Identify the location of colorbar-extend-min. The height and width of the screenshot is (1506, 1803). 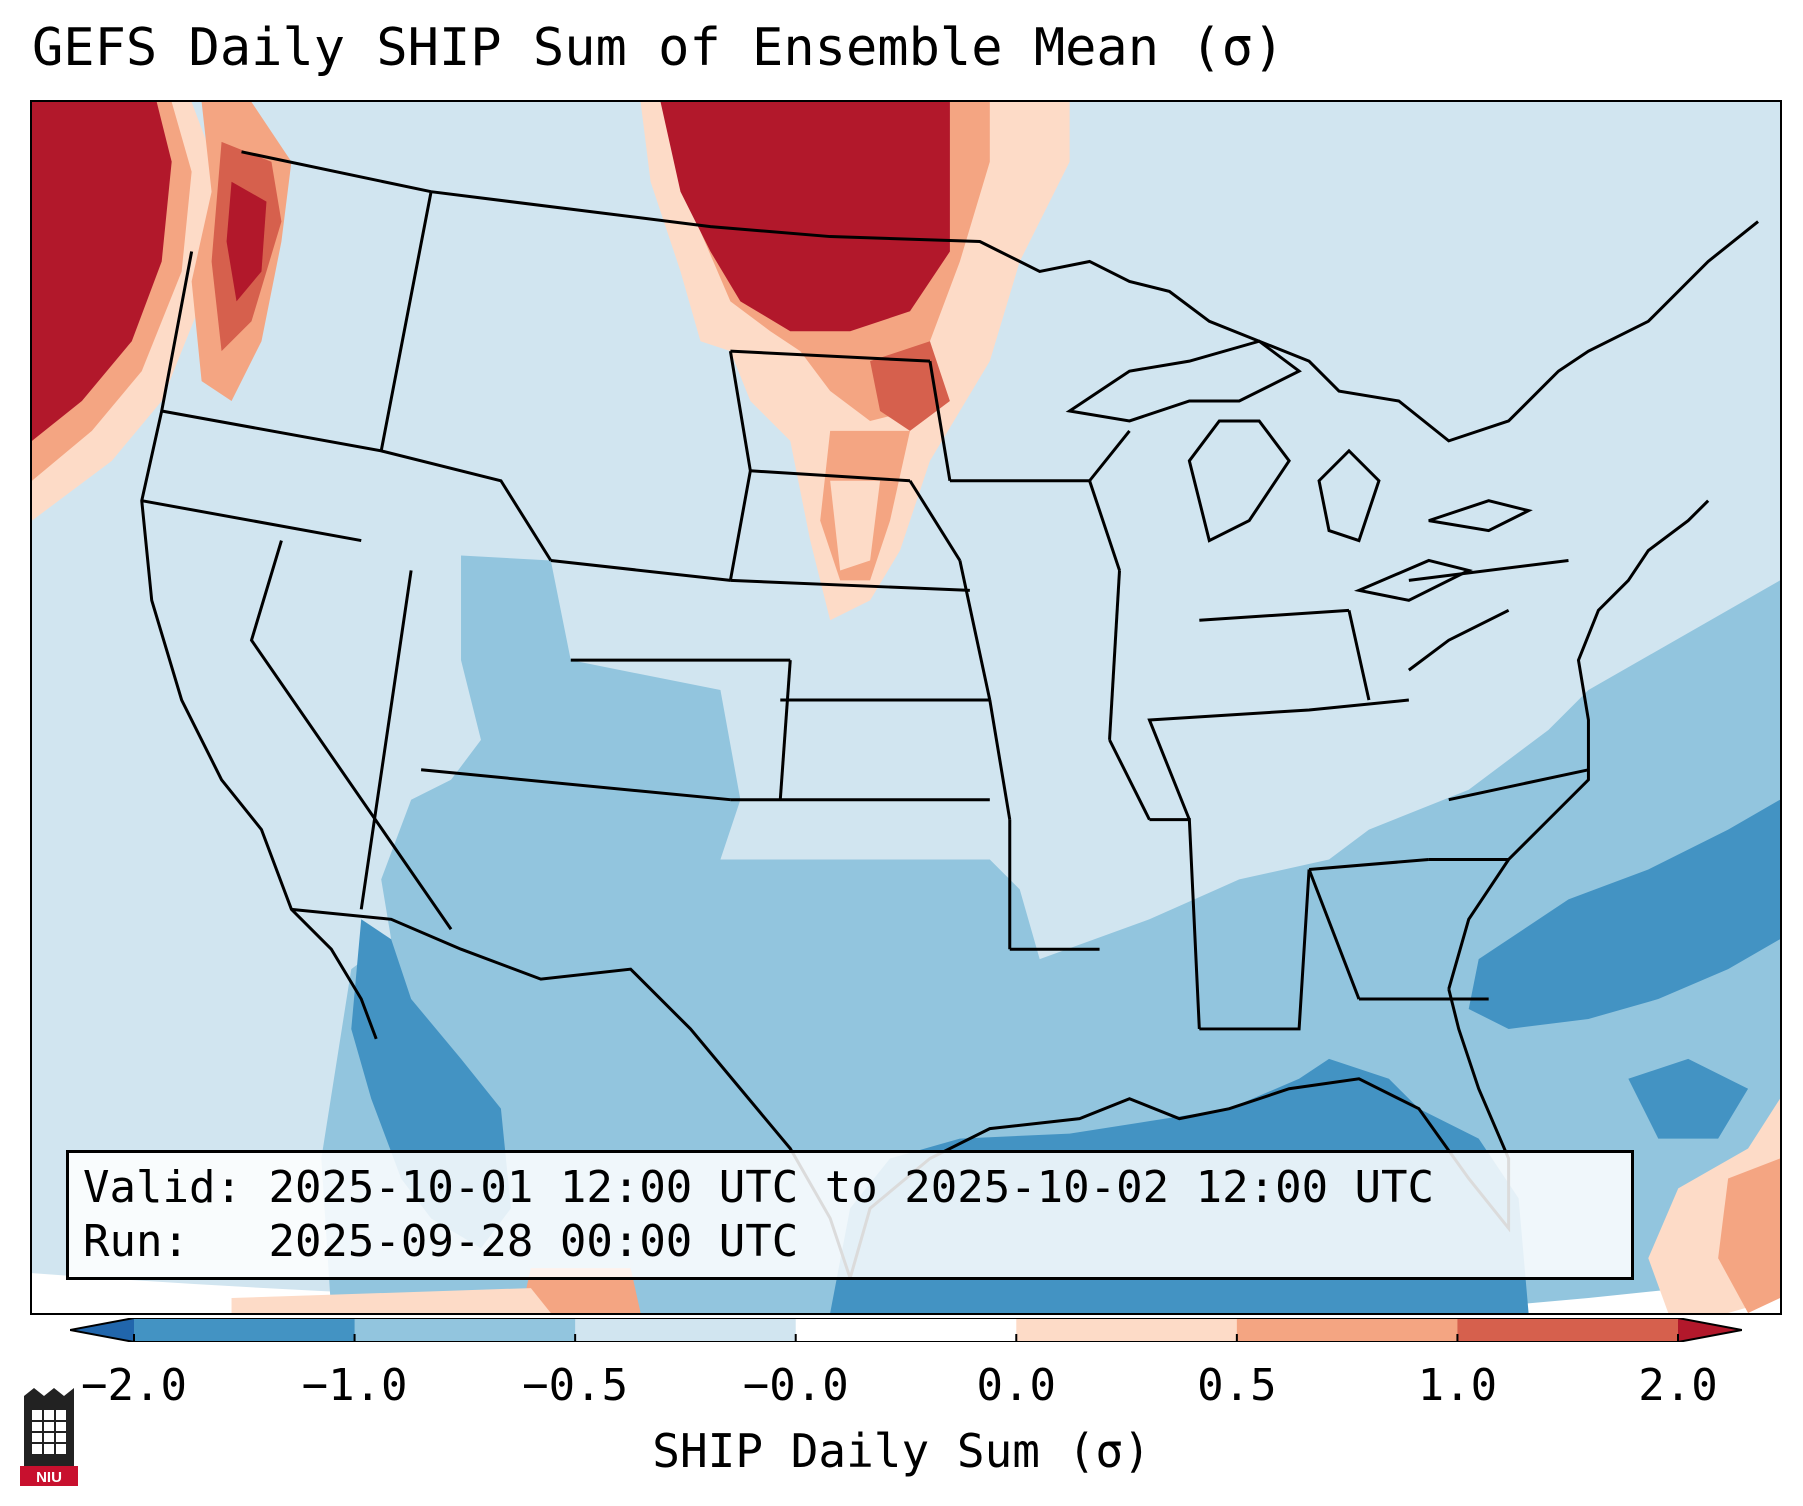
(102, 1330).